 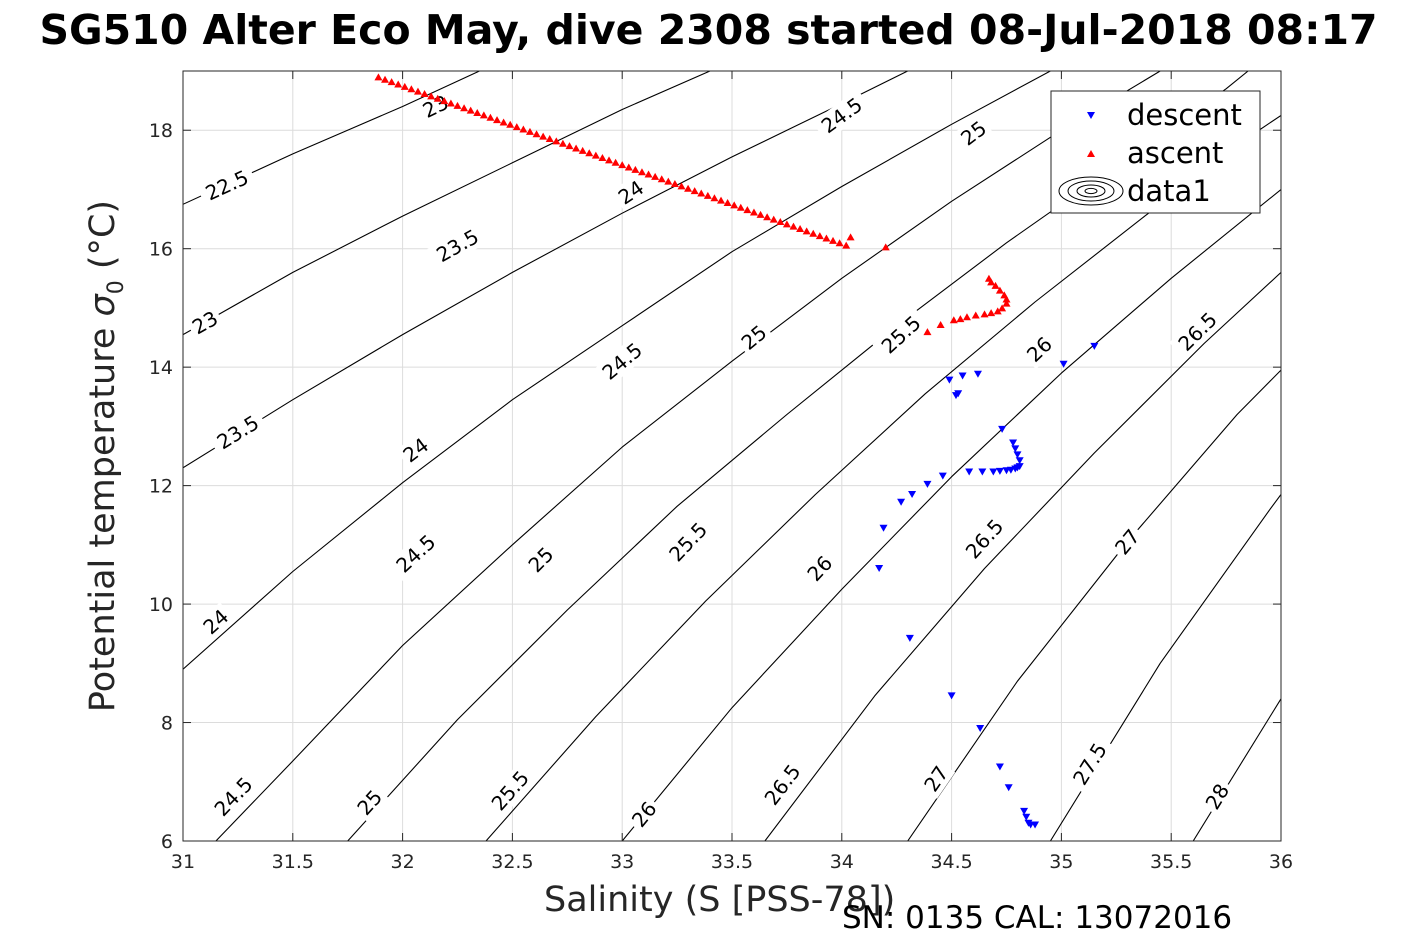 What do you see at coordinates (161, 250) in the screenshot?
I see `y-tick-label: 16` at bounding box center [161, 250].